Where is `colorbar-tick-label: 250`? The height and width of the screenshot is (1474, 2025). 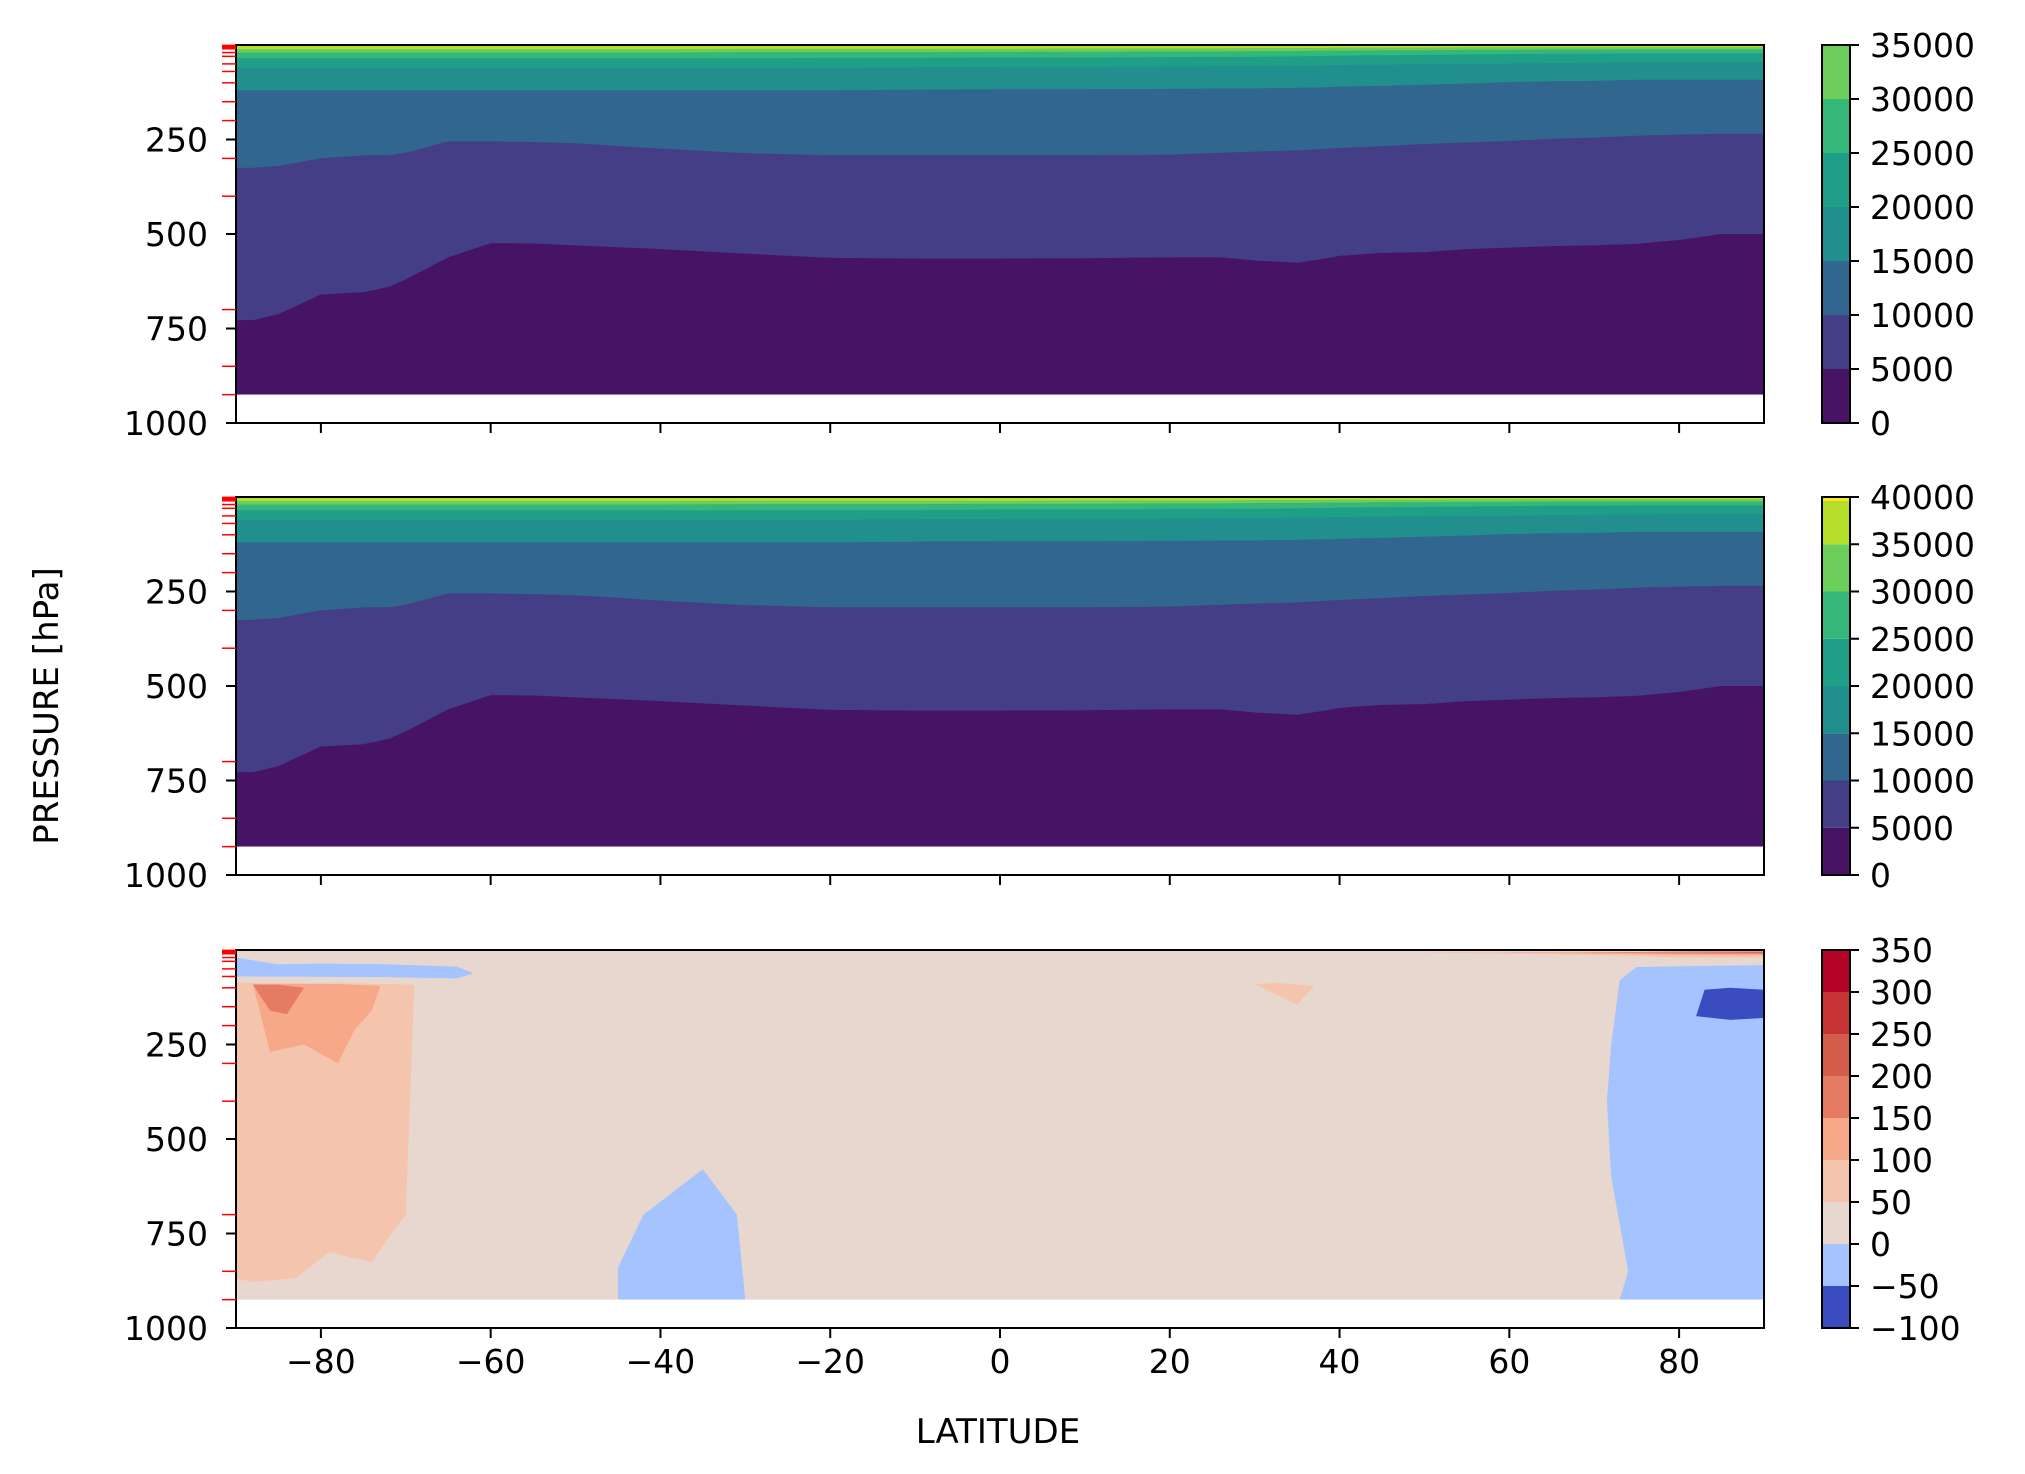
colorbar-tick-label: 250 is located at coordinates (1901, 1034).